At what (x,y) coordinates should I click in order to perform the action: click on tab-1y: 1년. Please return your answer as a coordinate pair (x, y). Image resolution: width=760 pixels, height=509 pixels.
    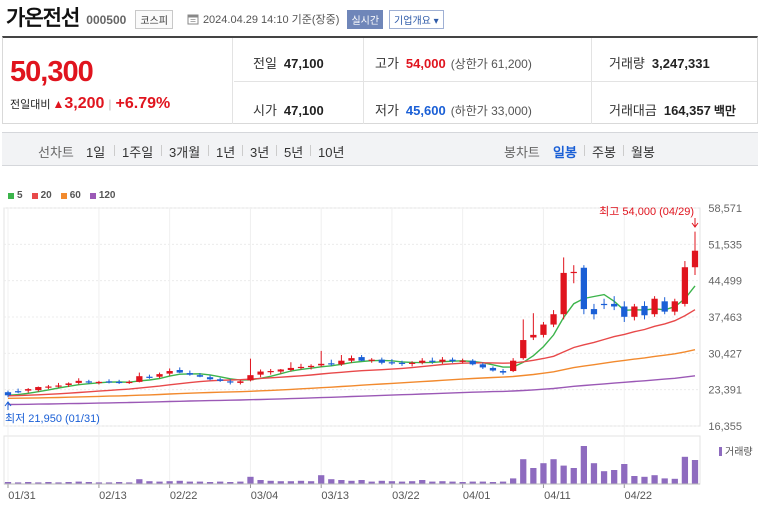
    Looking at the image, I should click on (226, 152).